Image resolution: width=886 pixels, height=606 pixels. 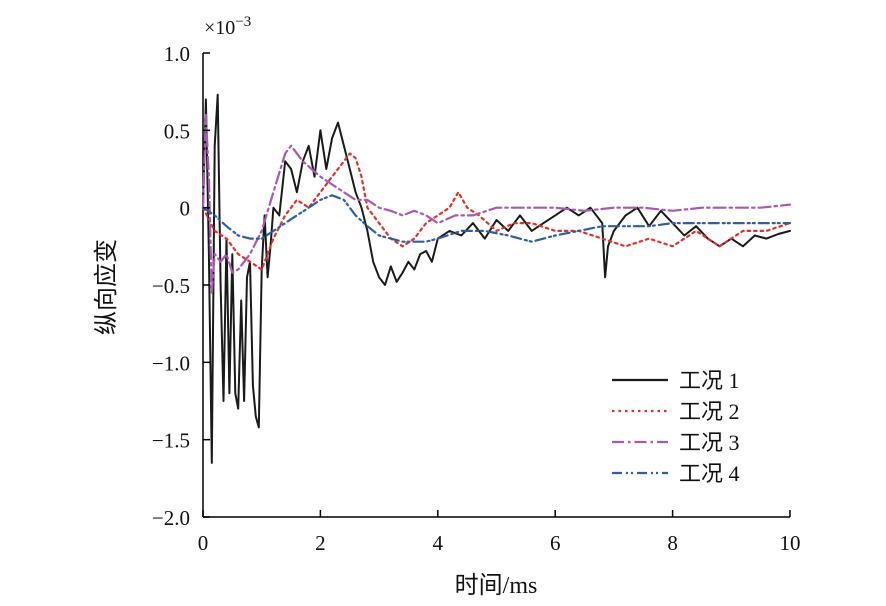 What do you see at coordinates (709, 442) in the screenshot?
I see `legend-label-3: 工况 3` at bounding box center [709, 442].